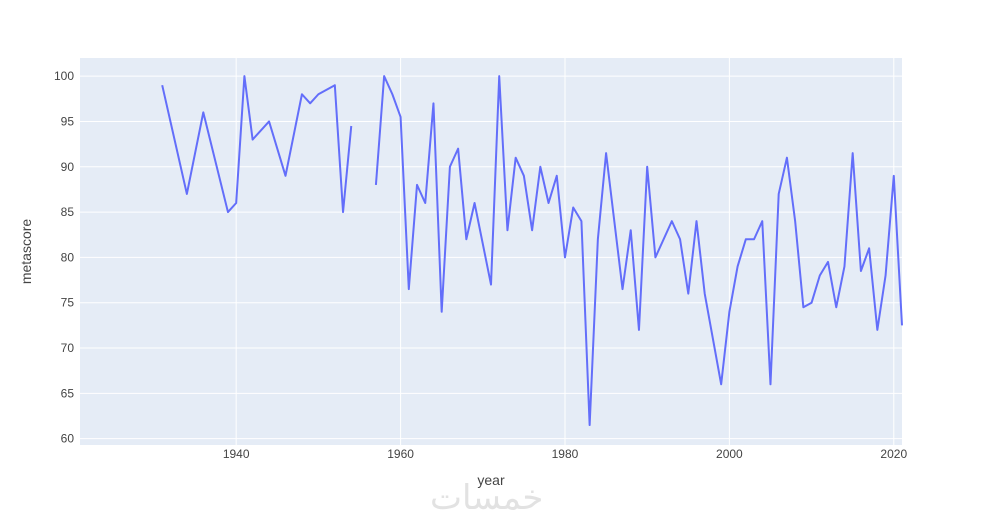  I want to click on y-tick-label: 70, so click(68, 348).